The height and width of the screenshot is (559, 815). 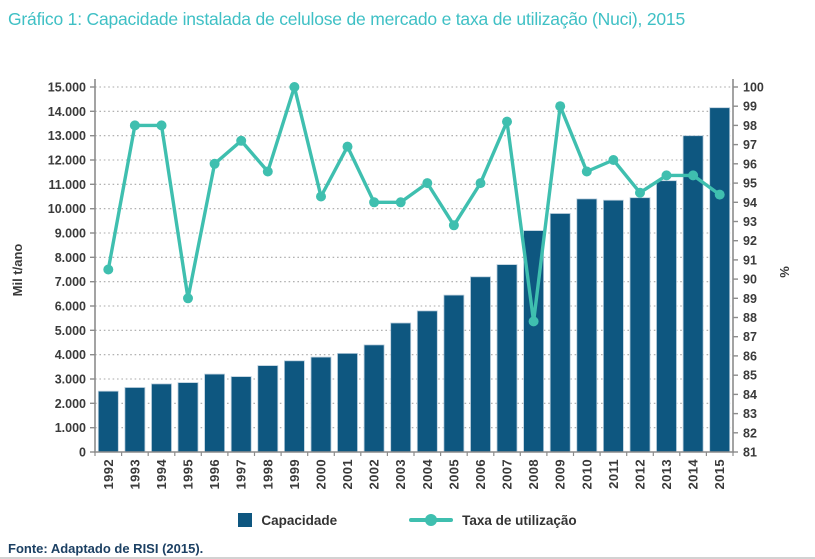 What do you see at coordinates (135, 420) in the screenshot?
I see `bar-1993` at bounding box center [135, 420].